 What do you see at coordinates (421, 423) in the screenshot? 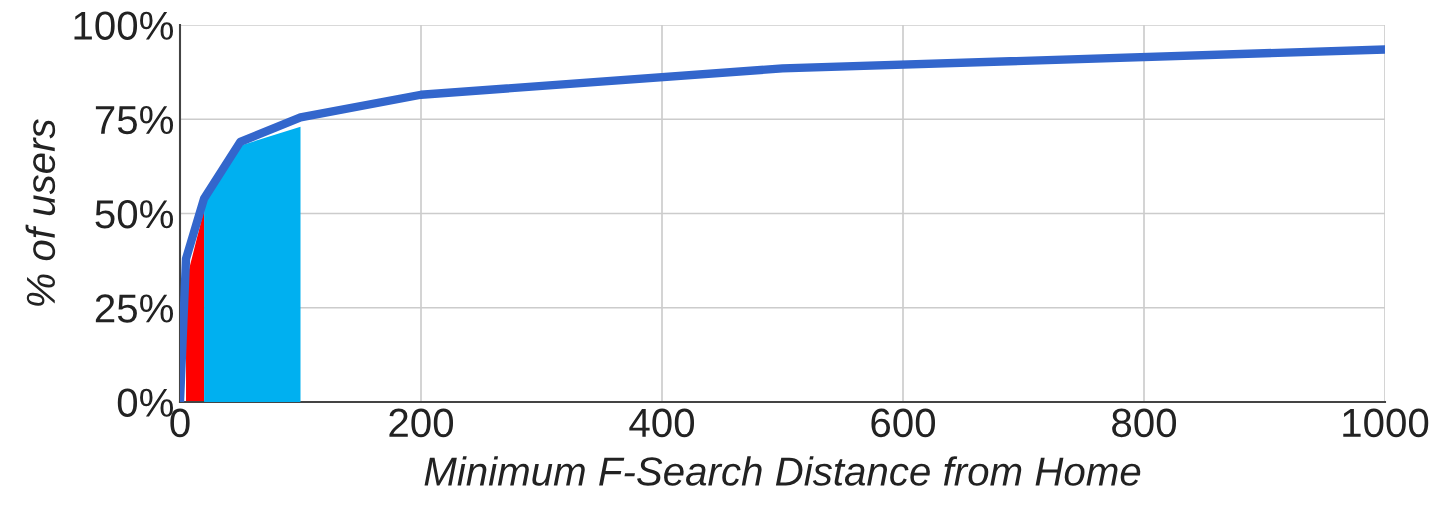
I see `x-tick-label: 200` at bounding box center [421, 423].